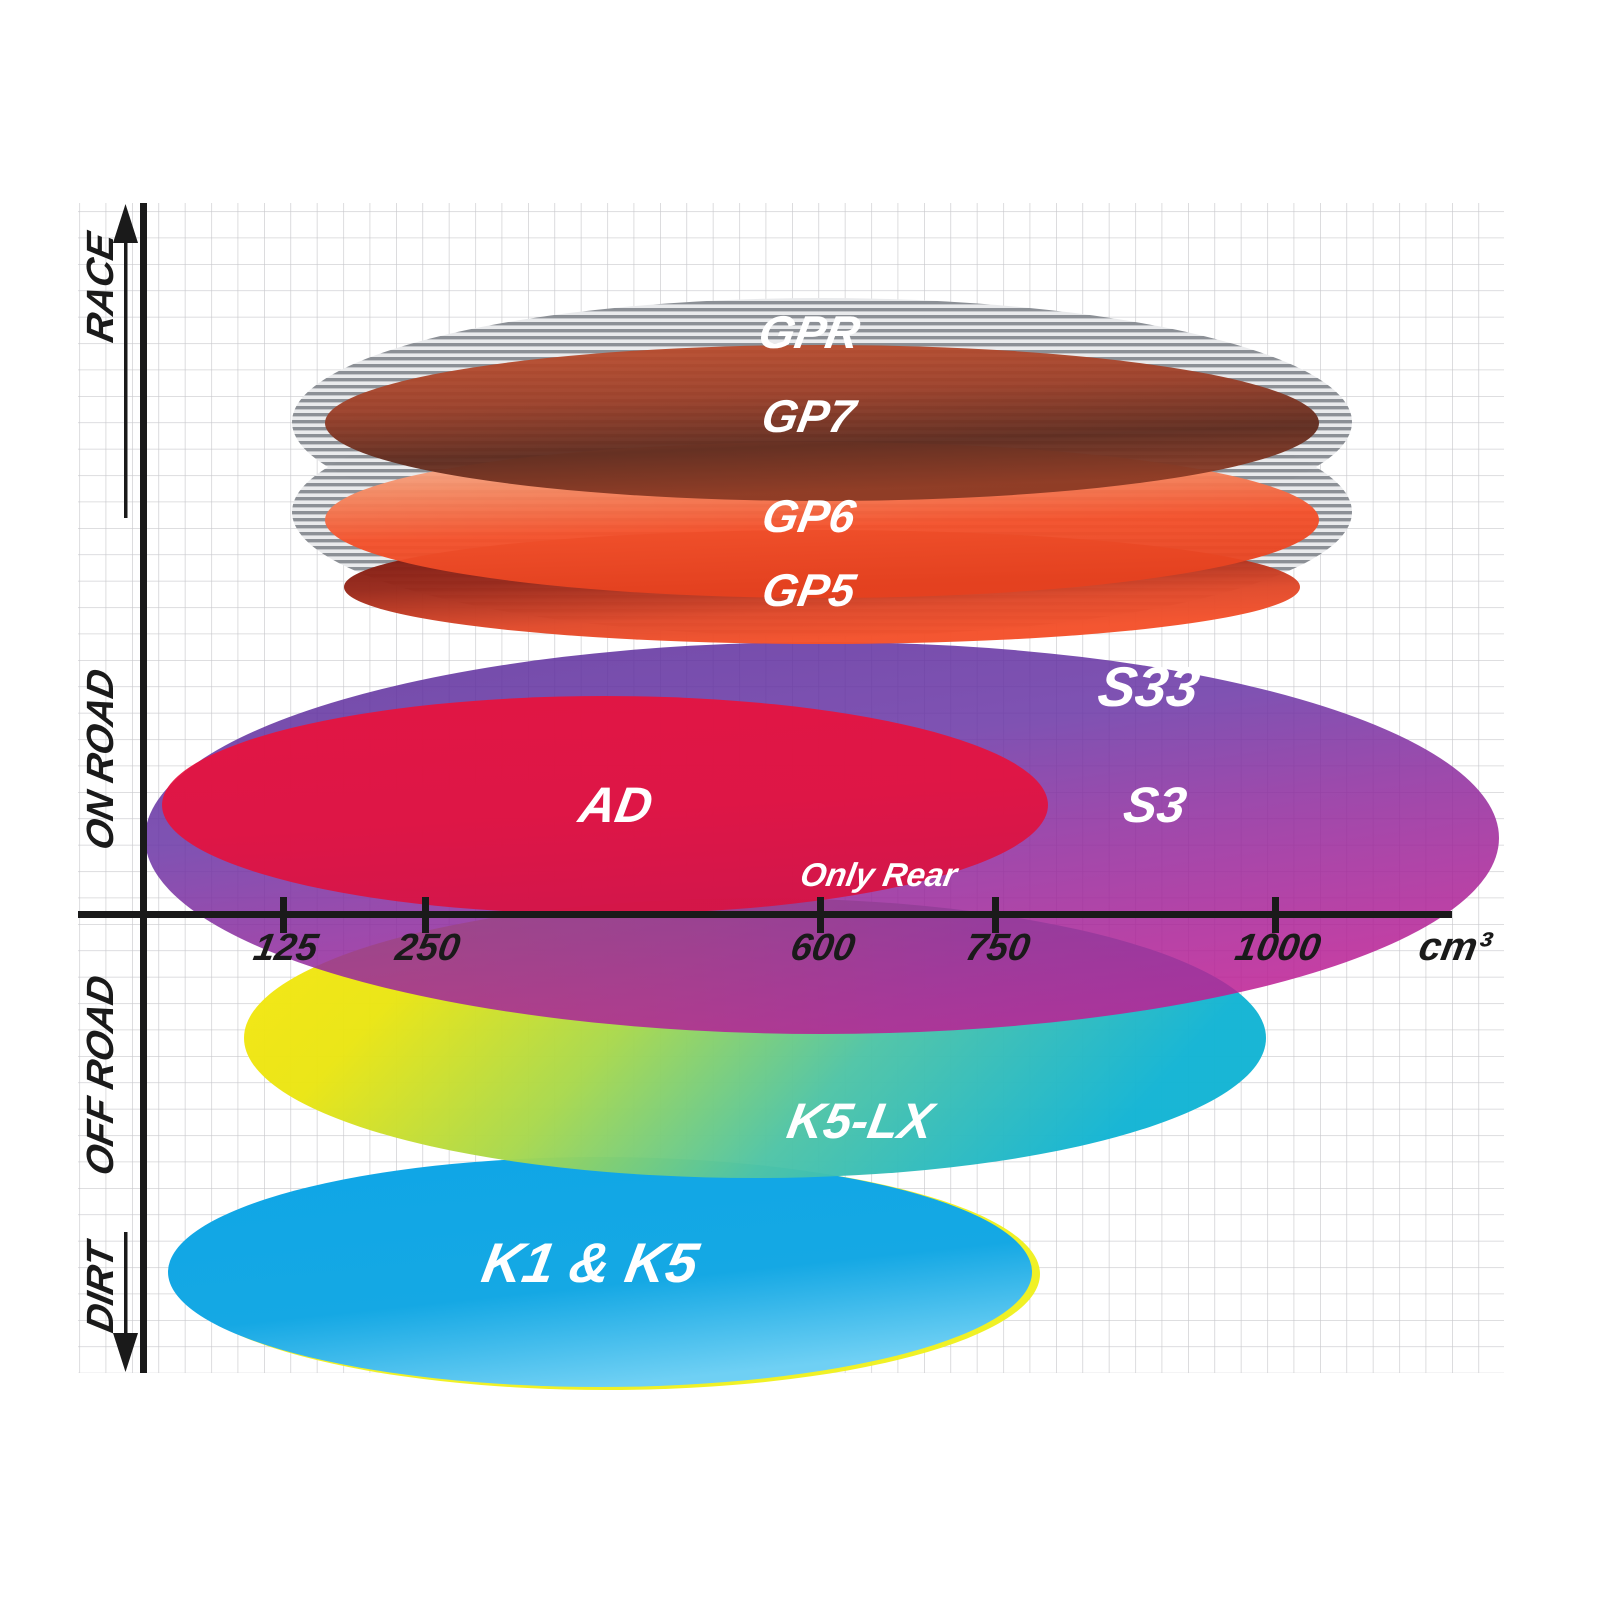 The image size is (1600, 1600). I want to click on x-axis-unit-label: cm³, so click(1456, 946).